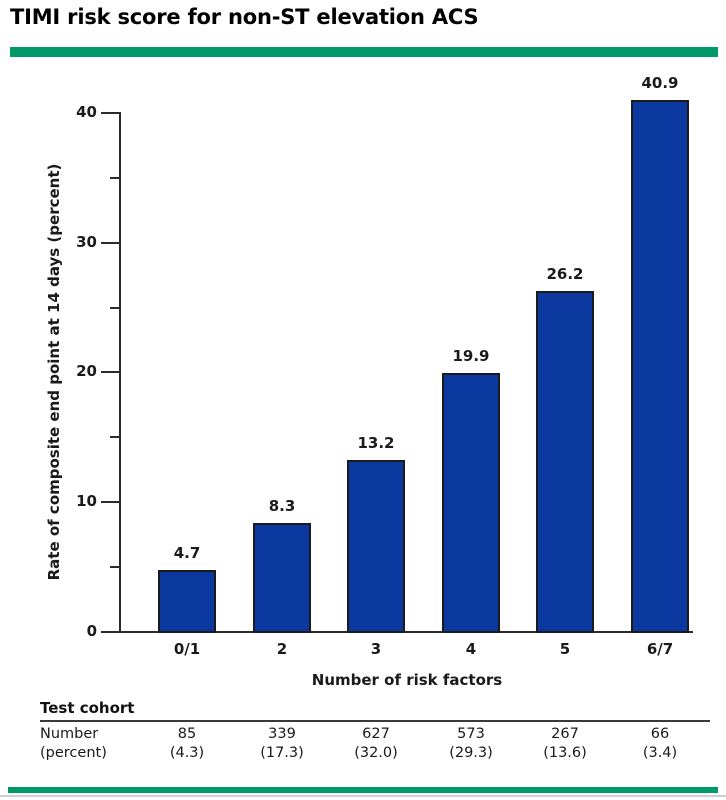 This screenshot has height=800, width=726. What do you see at coordinates (282, 506) in the screenshot?
I see `bar-value-label: 8.3` at bounding box center [282, 506].